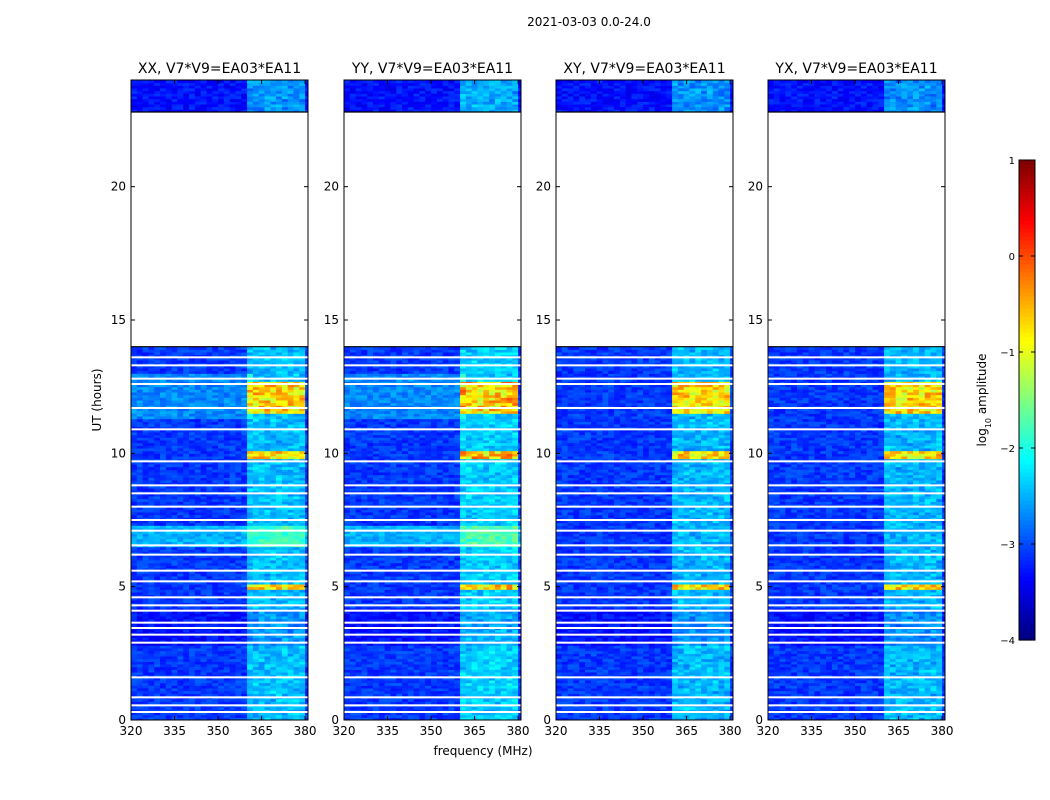  I want to click on x-tick-label: 365, so click(261, 731).